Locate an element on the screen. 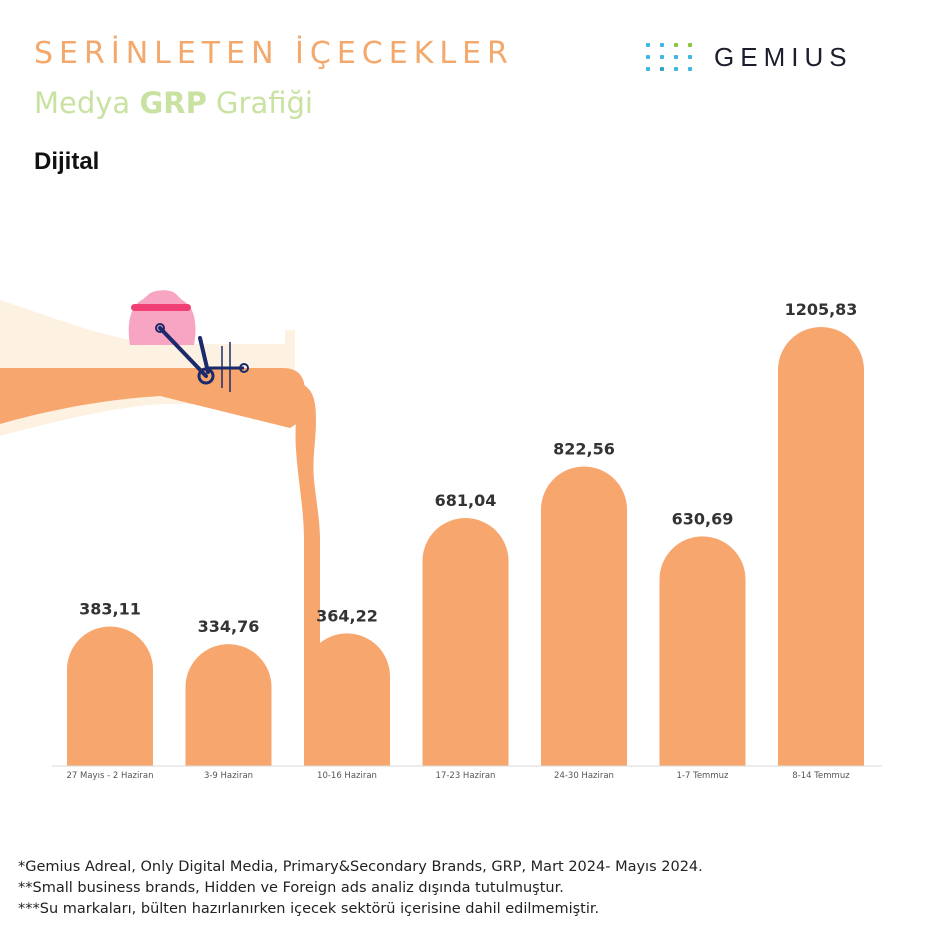 This screenshot has width=938, height=938. x-tick-label-6: 1-7 Temmuz is located at coordinates (703, 776).